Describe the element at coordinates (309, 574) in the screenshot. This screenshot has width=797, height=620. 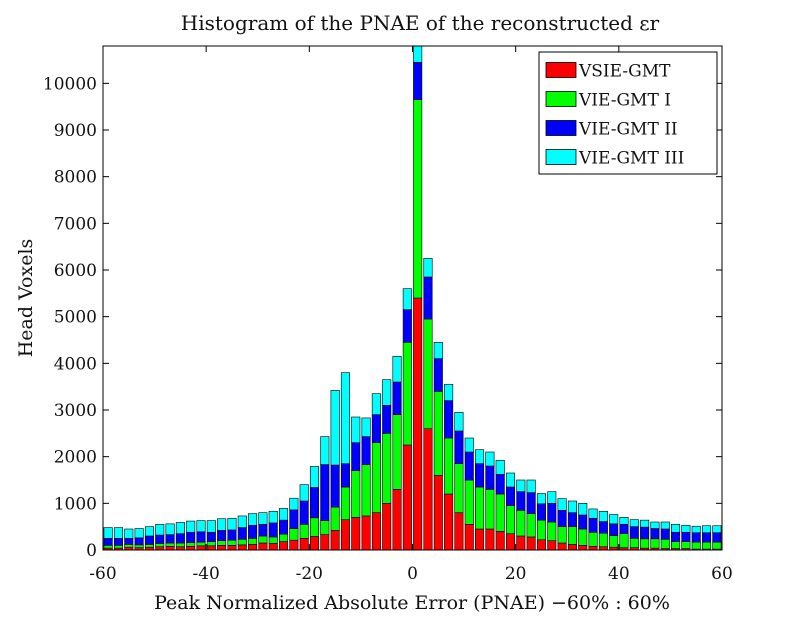
I see `x-tick-label: -20` at that location.